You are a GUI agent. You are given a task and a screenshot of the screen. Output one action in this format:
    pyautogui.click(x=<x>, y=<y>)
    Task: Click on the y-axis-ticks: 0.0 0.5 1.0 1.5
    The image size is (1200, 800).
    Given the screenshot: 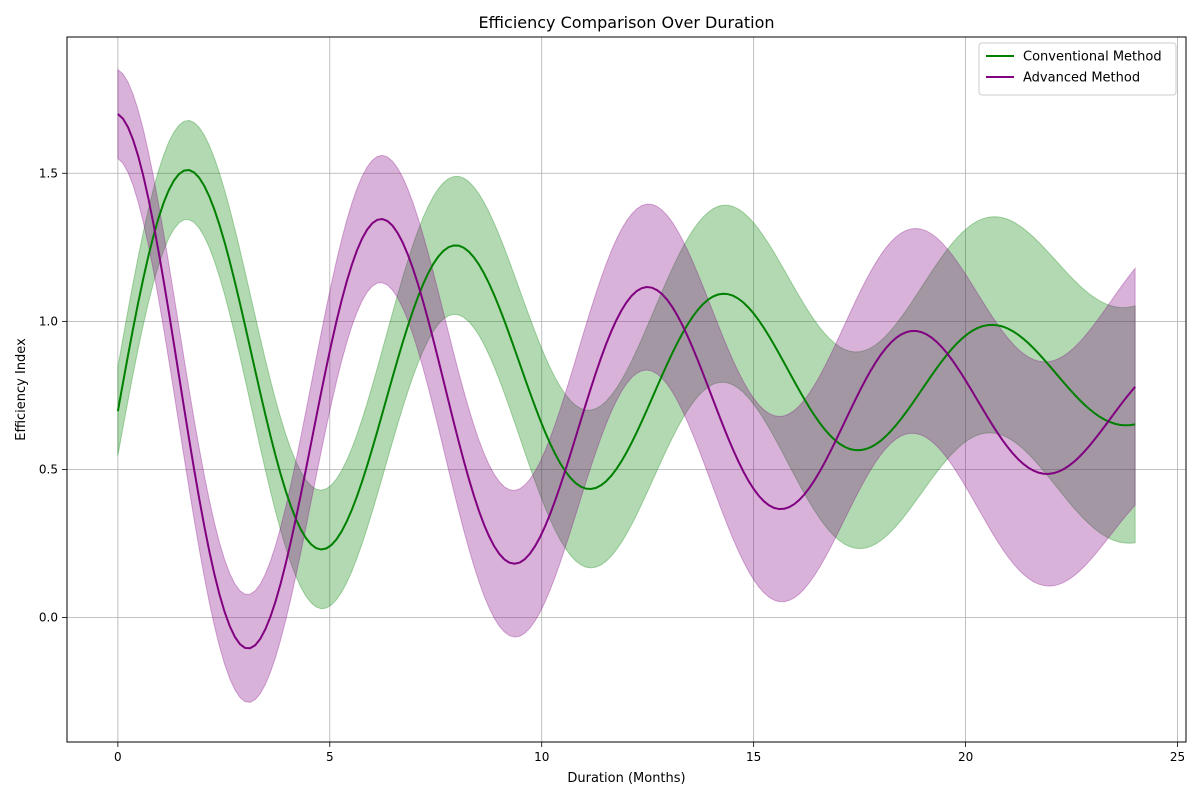 What is the action you would take?
    pyautogui.click(x=53, y=395)
    